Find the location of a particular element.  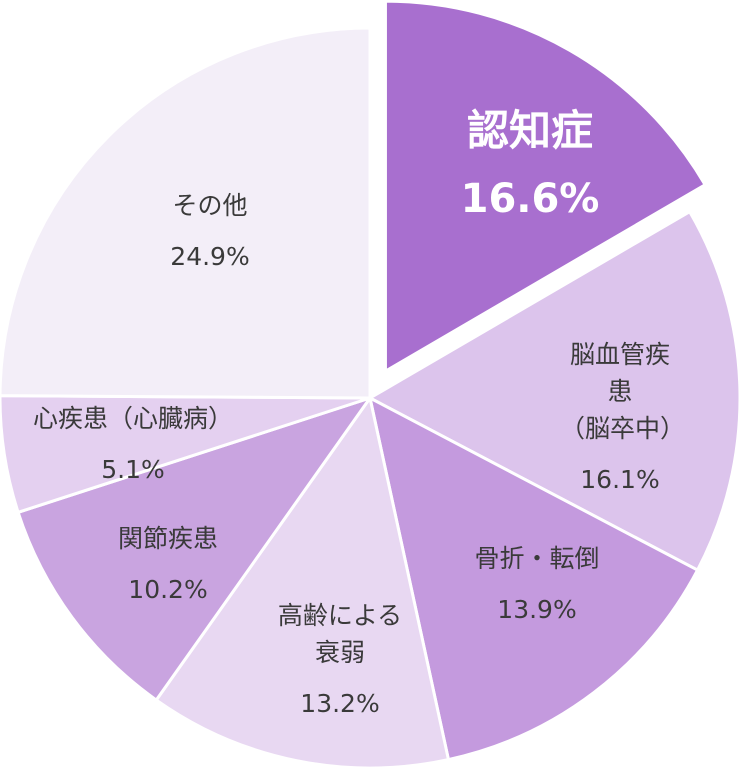

category-label: 関節疾患 is located at coordinates (168, 538).